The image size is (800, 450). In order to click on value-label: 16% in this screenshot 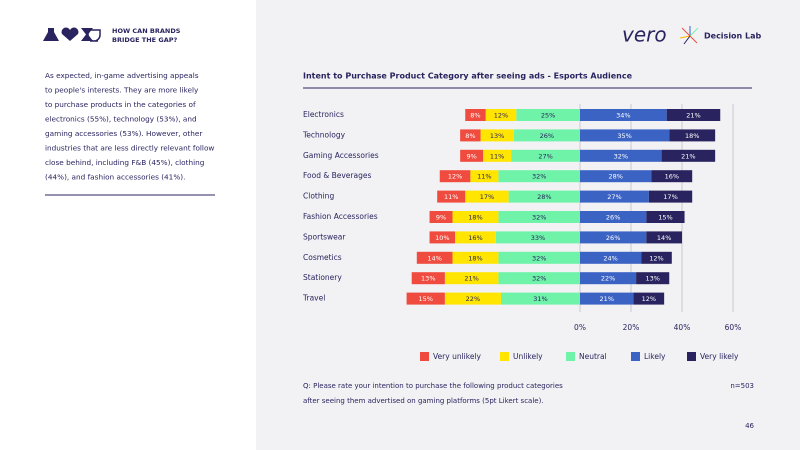, I will do `click(672, 177)`.